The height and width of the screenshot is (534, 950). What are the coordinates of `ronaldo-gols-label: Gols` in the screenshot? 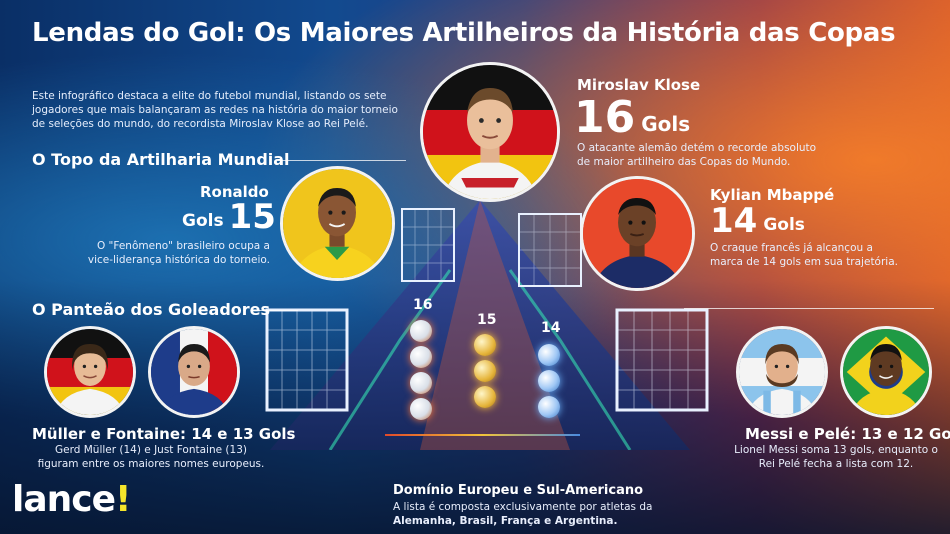 It's located at (203, 221).